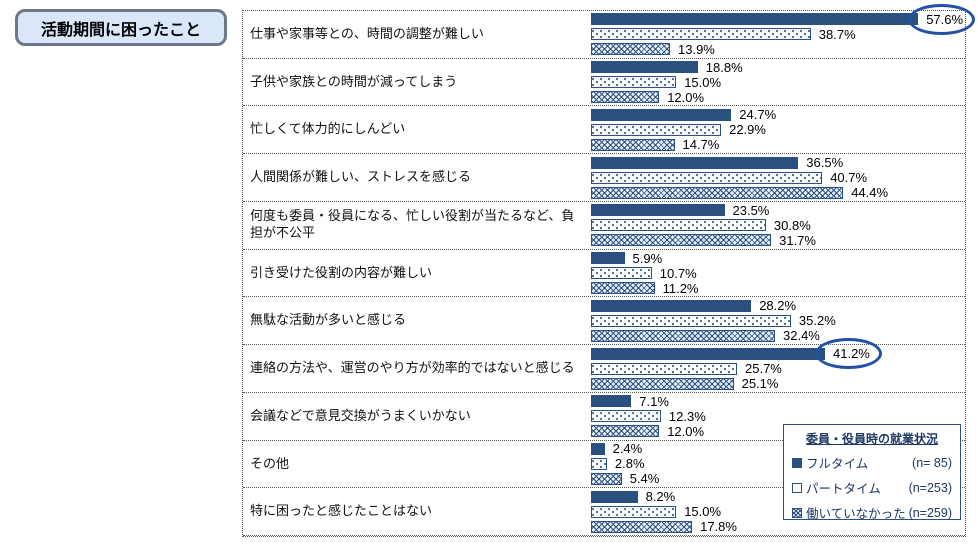 This screenshot has width=978, height=544. What do you see at coordinates (654, 401) in the screenshot?
I see `value-label: 7.1%` at bounding box center [654, 401].